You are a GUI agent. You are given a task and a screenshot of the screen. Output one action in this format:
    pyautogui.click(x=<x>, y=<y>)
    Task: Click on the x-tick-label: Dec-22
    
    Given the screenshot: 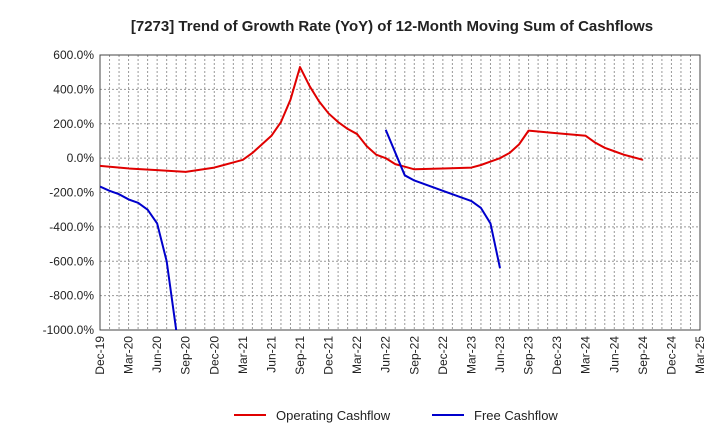 What is the action you would take?
    pyautogui.click(x=443, y=355)
    